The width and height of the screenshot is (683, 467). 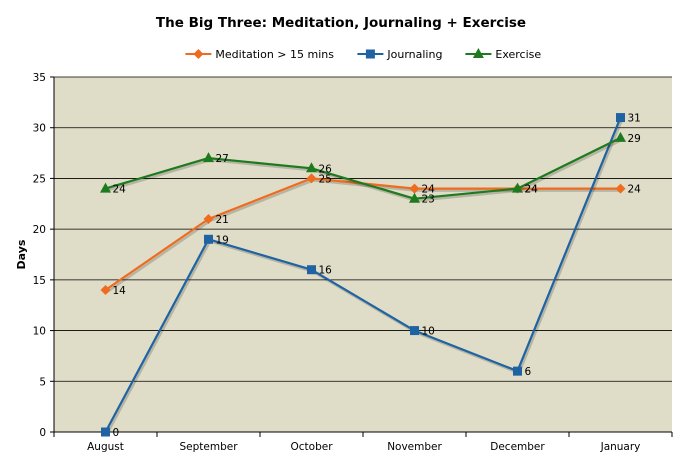 What do you see at coordinates (105, 447) in the screenshot?
I see `x-tick-label: August` at bounding box center [105, 447].